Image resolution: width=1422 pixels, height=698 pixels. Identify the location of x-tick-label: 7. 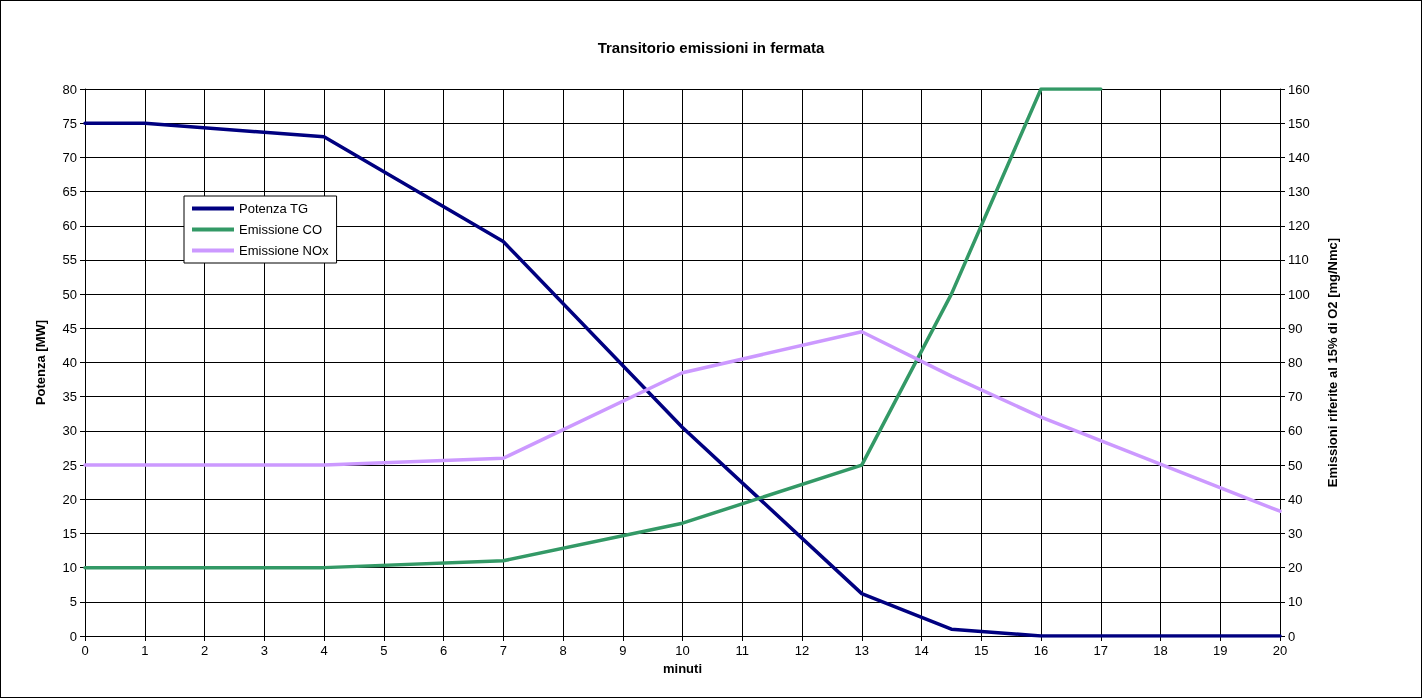
(503, 650).